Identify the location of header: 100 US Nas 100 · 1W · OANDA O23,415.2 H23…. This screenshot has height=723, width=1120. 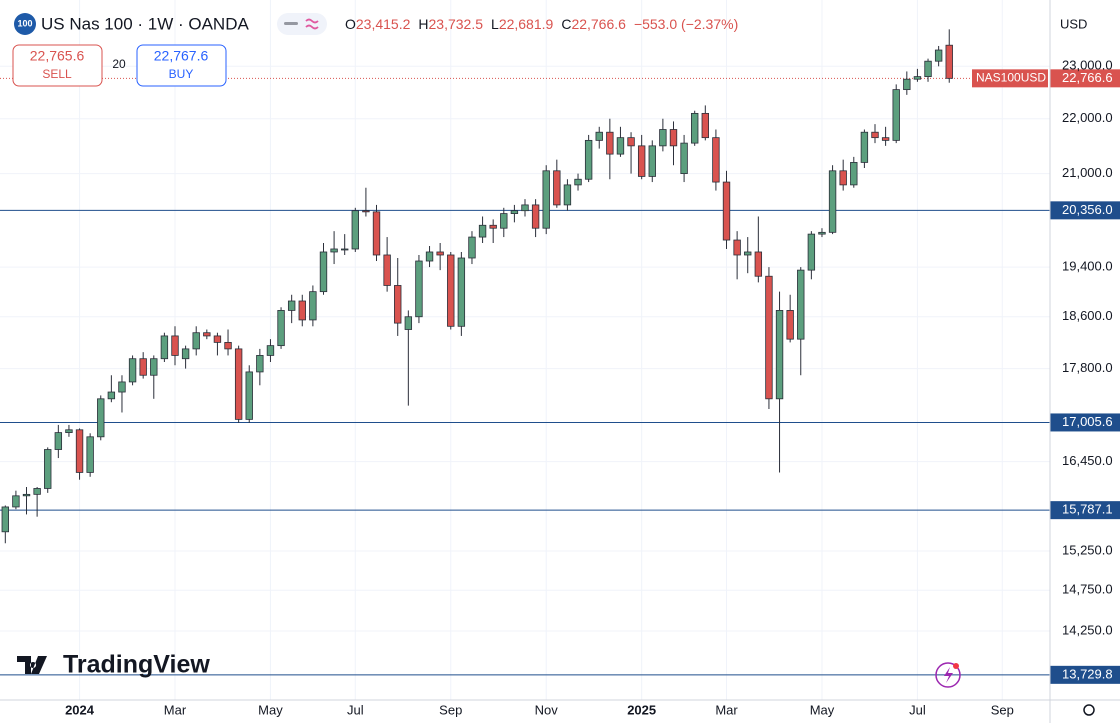
(375, 50).